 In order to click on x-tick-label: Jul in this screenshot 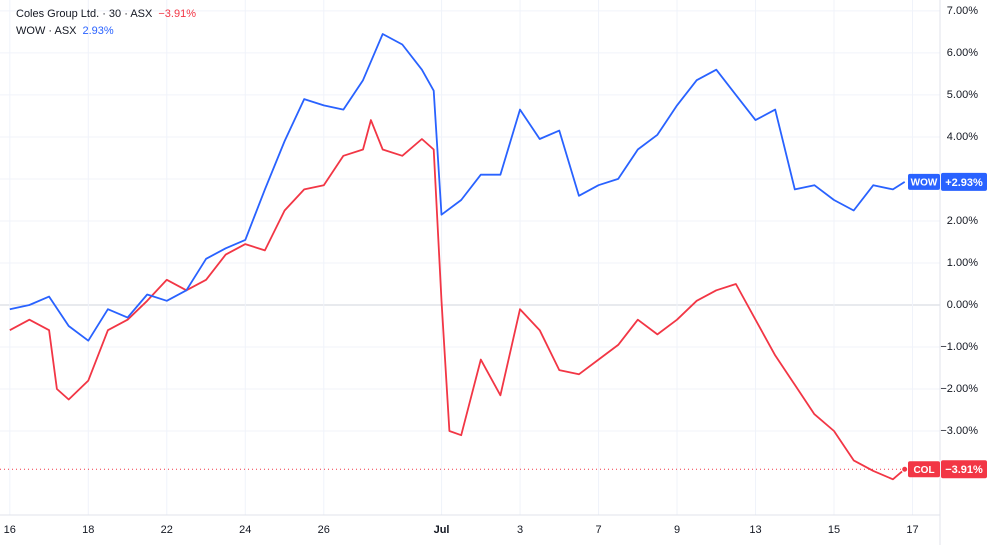, I will do `click(442, 530)`.